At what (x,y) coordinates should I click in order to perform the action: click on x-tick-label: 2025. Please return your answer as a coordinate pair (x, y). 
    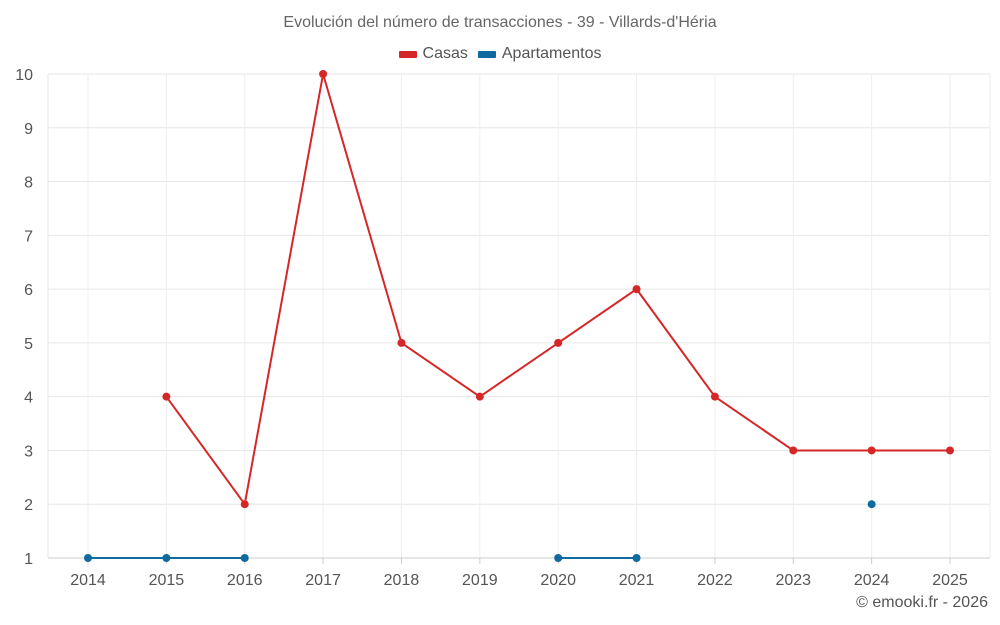
    Looking at the image, I should click on (950, 580).